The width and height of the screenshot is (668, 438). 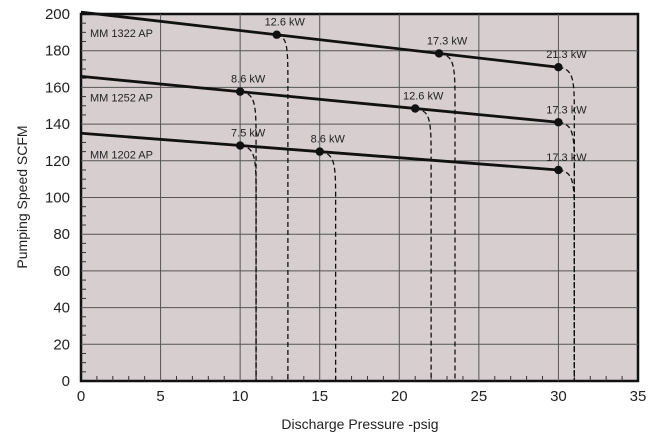 I want to click on point-label: 21.3 kW, so click(x=566, y=55).